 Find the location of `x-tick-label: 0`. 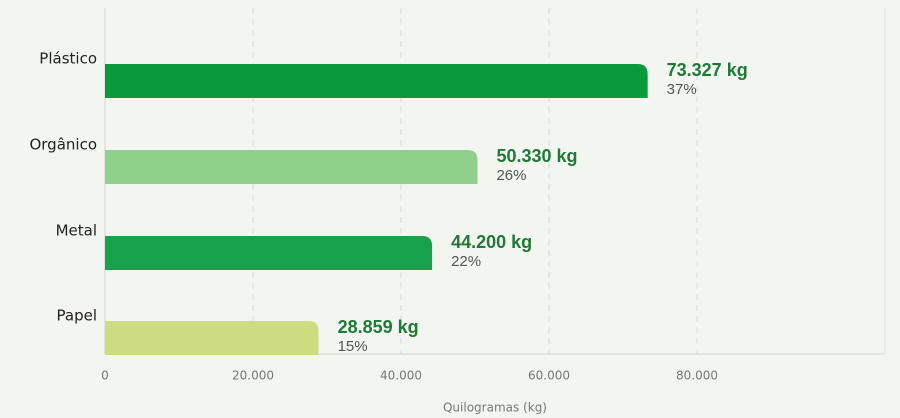

x-tick-label: 0 is located at coordinates (105, 376).